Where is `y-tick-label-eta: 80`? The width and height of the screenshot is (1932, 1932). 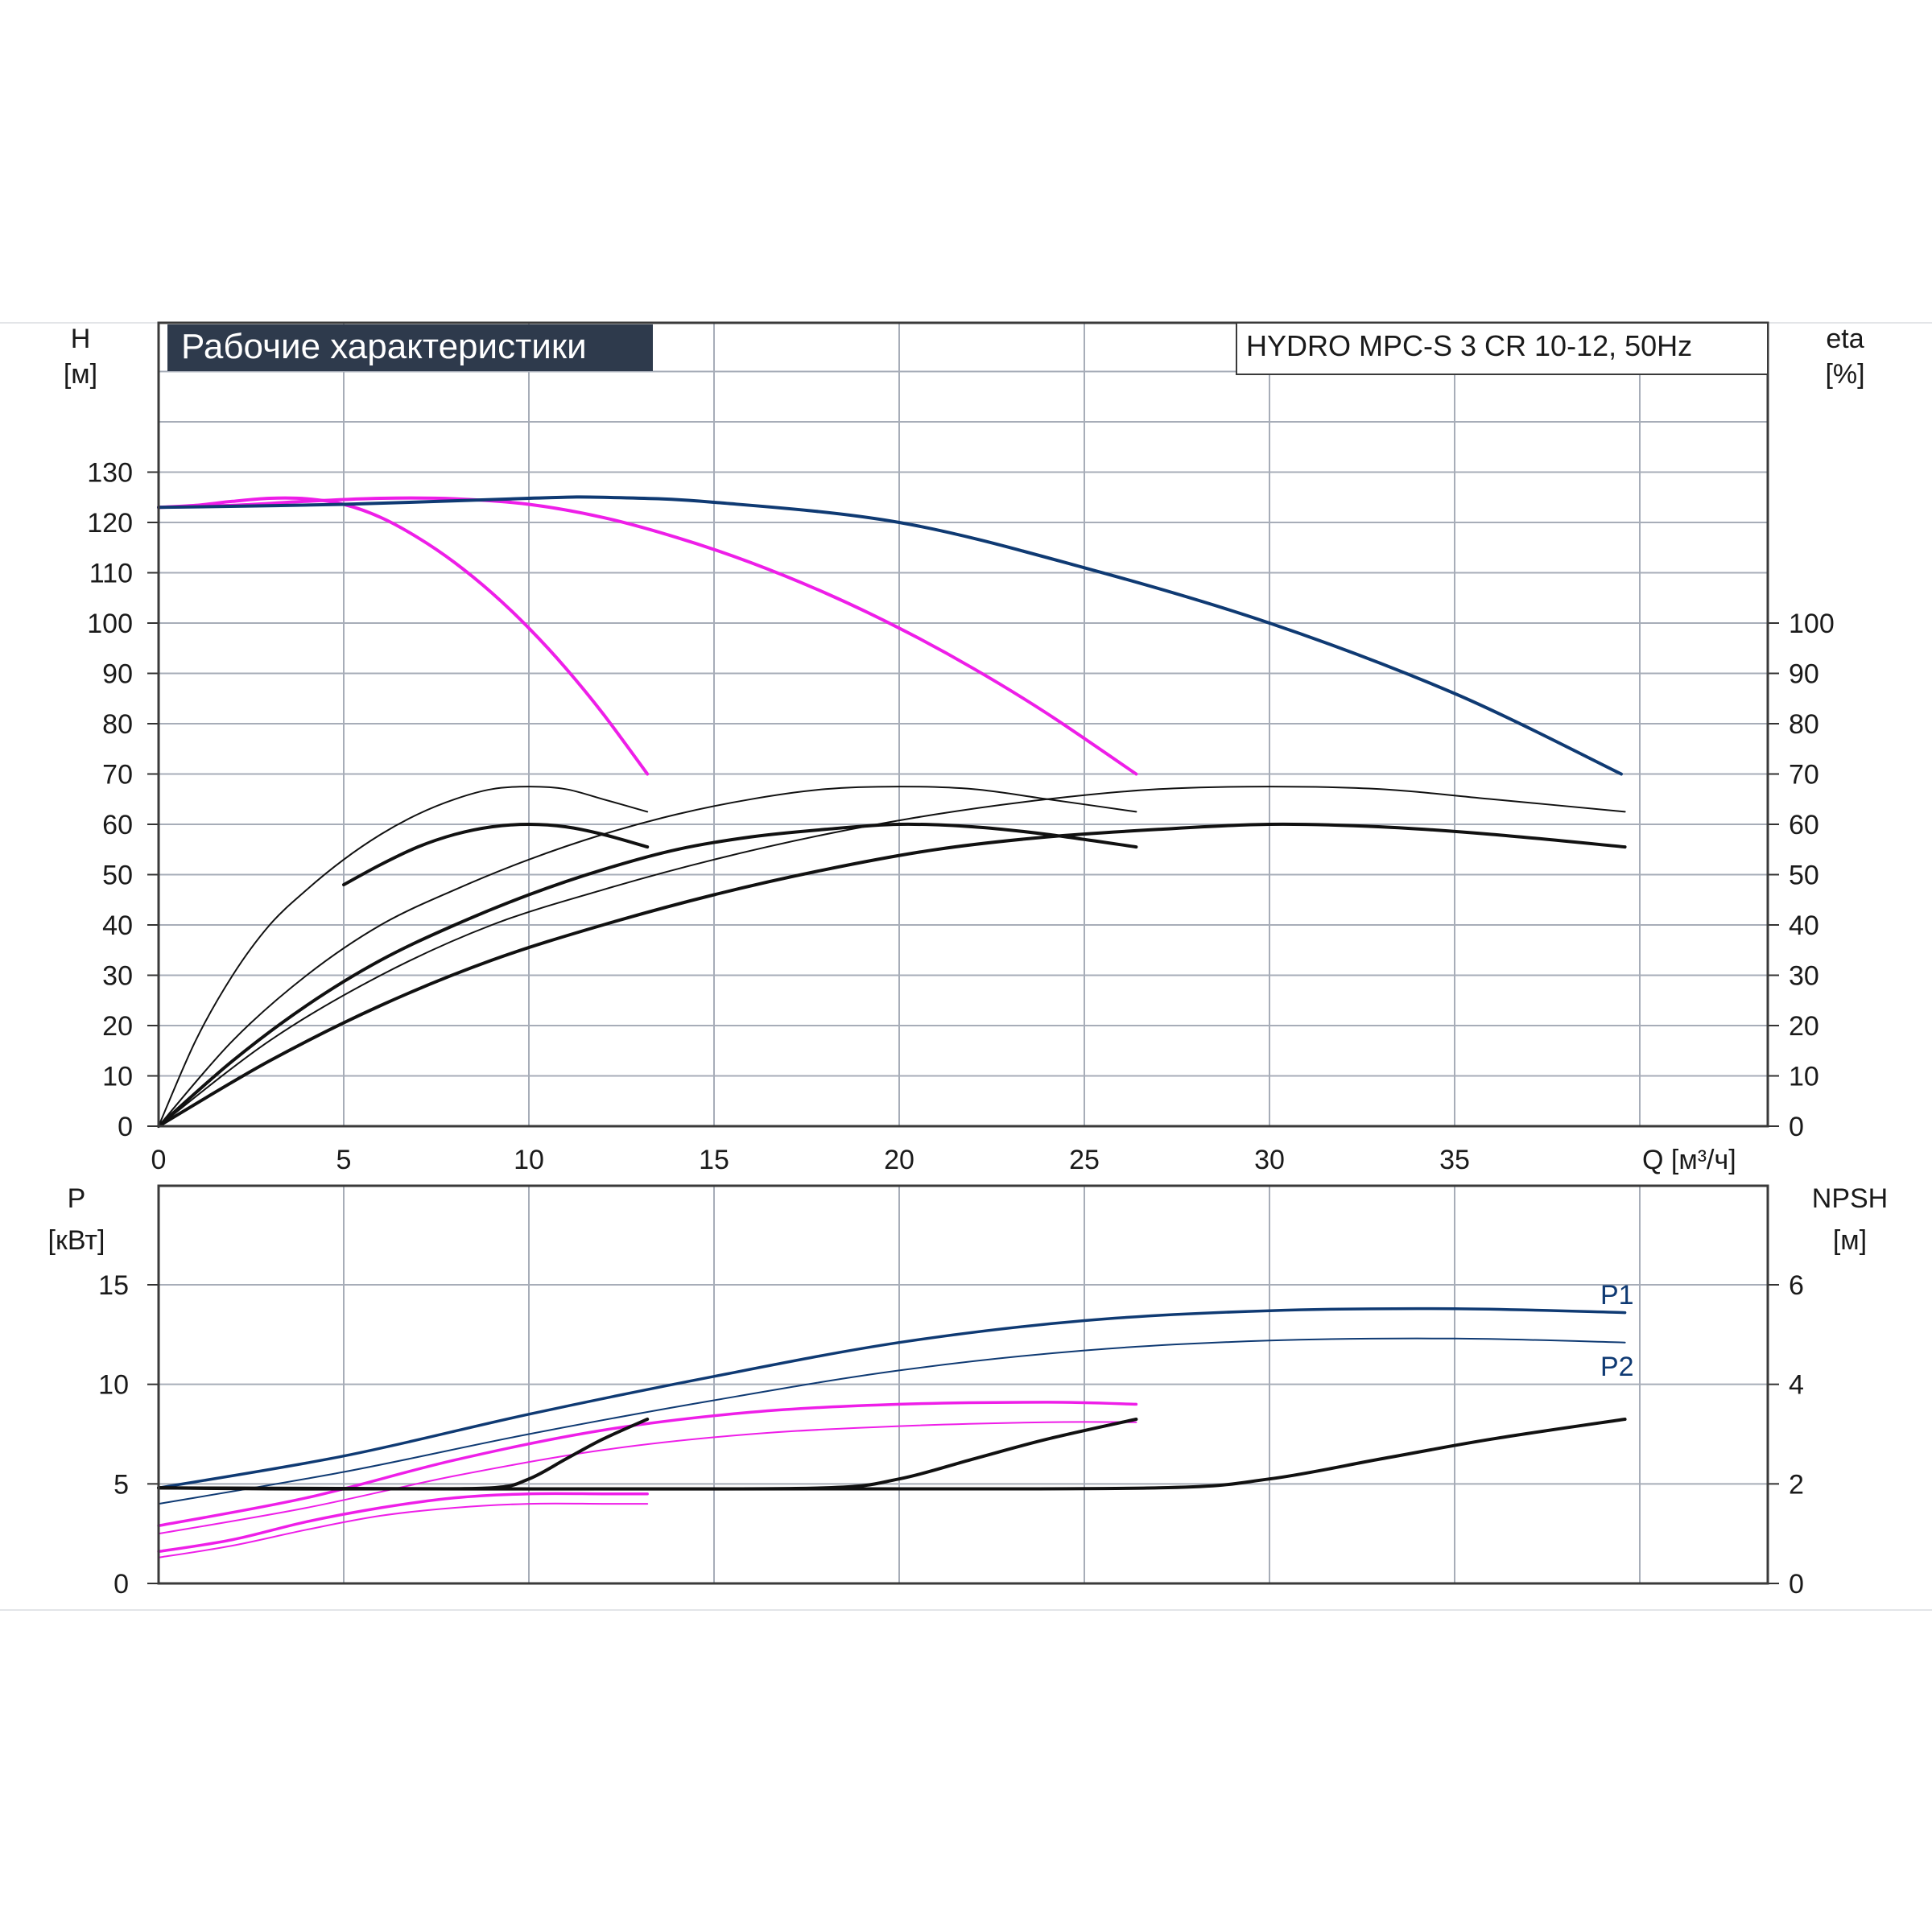 y-tick-label-eta: 80 is located at coordinates (1804, 724).